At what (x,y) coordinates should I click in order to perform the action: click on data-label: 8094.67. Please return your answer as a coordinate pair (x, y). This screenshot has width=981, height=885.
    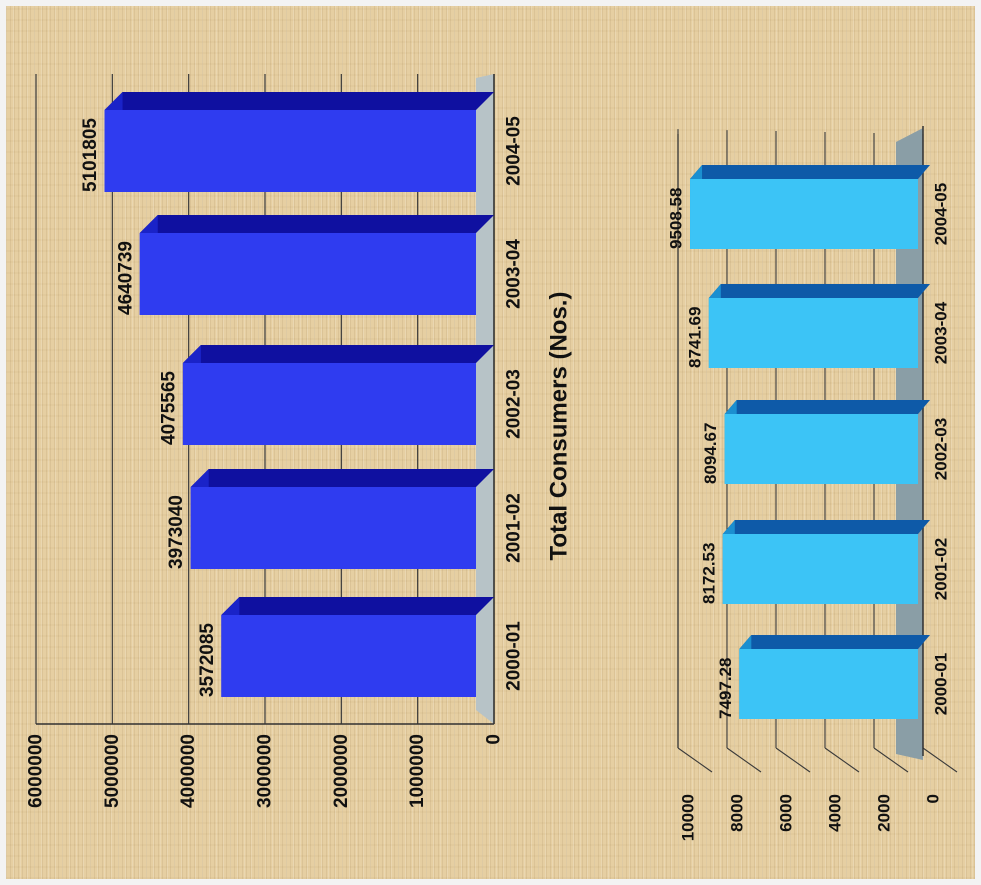
    Looking at the image, I should click on (710, 453).